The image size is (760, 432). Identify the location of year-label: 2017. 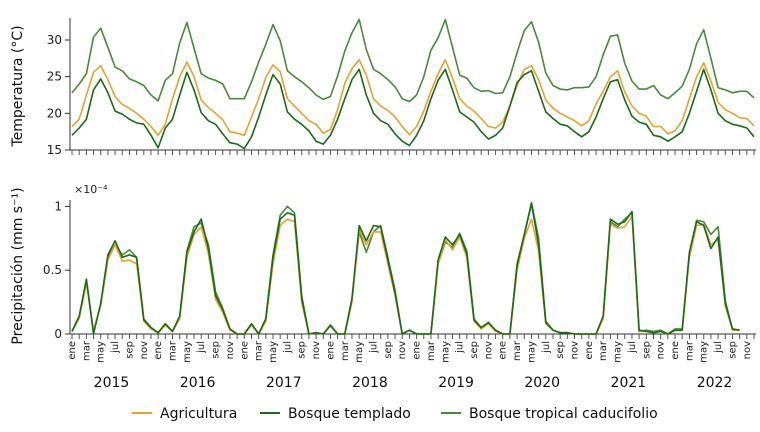
(284, 383).